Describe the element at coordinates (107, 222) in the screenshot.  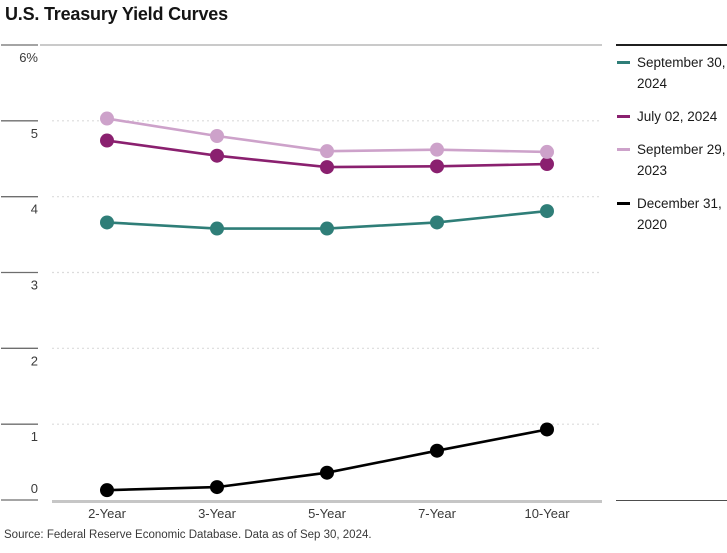
I see `data-point-sep-30-2024-2-Year` at that location.